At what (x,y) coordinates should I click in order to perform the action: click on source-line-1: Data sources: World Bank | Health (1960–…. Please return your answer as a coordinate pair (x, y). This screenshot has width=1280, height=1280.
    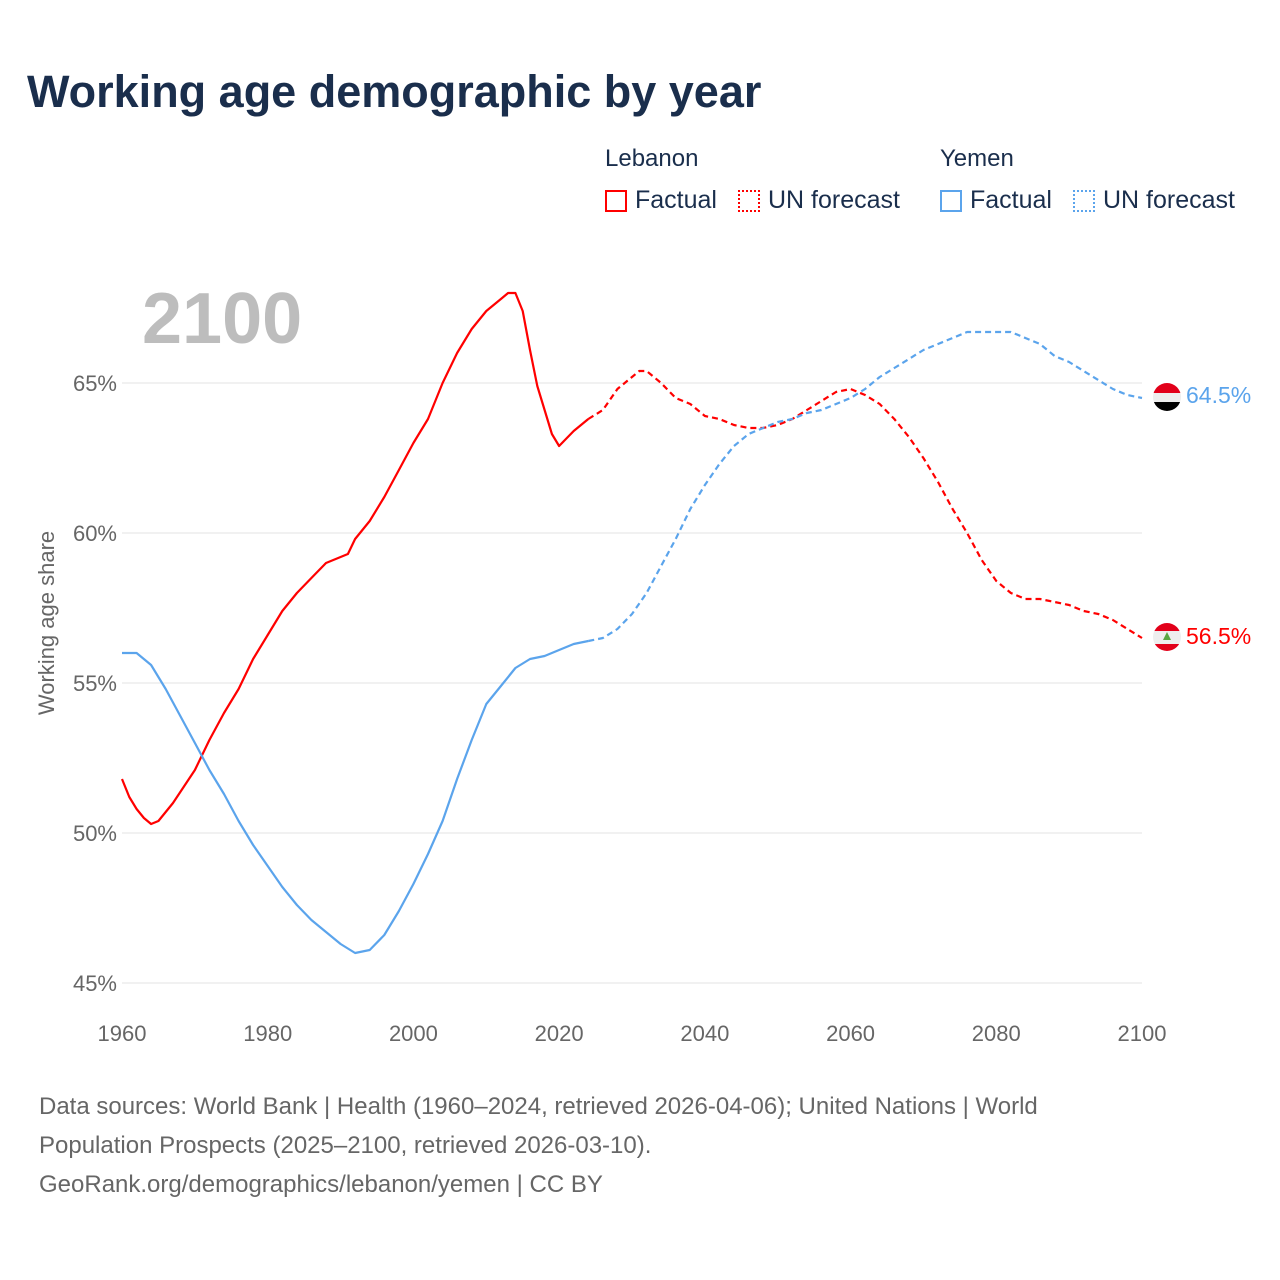
    Looking at the image, I should click on (538, 1106).